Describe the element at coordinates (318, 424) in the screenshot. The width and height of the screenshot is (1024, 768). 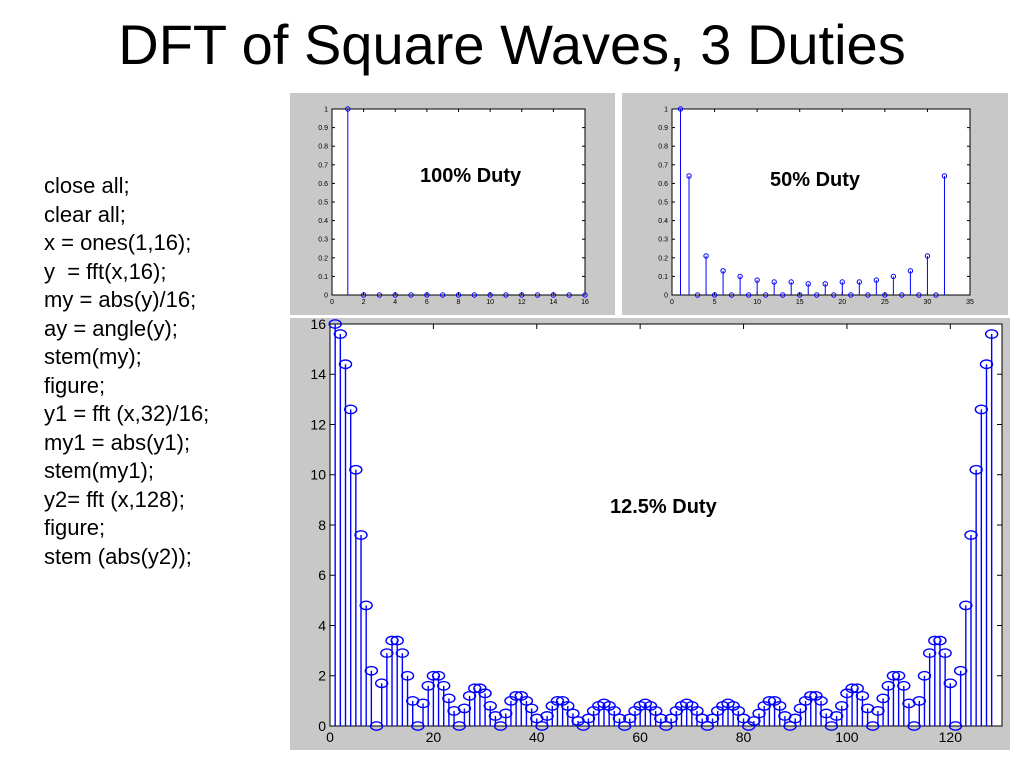
I see `y-tick-label: 12` at that location.